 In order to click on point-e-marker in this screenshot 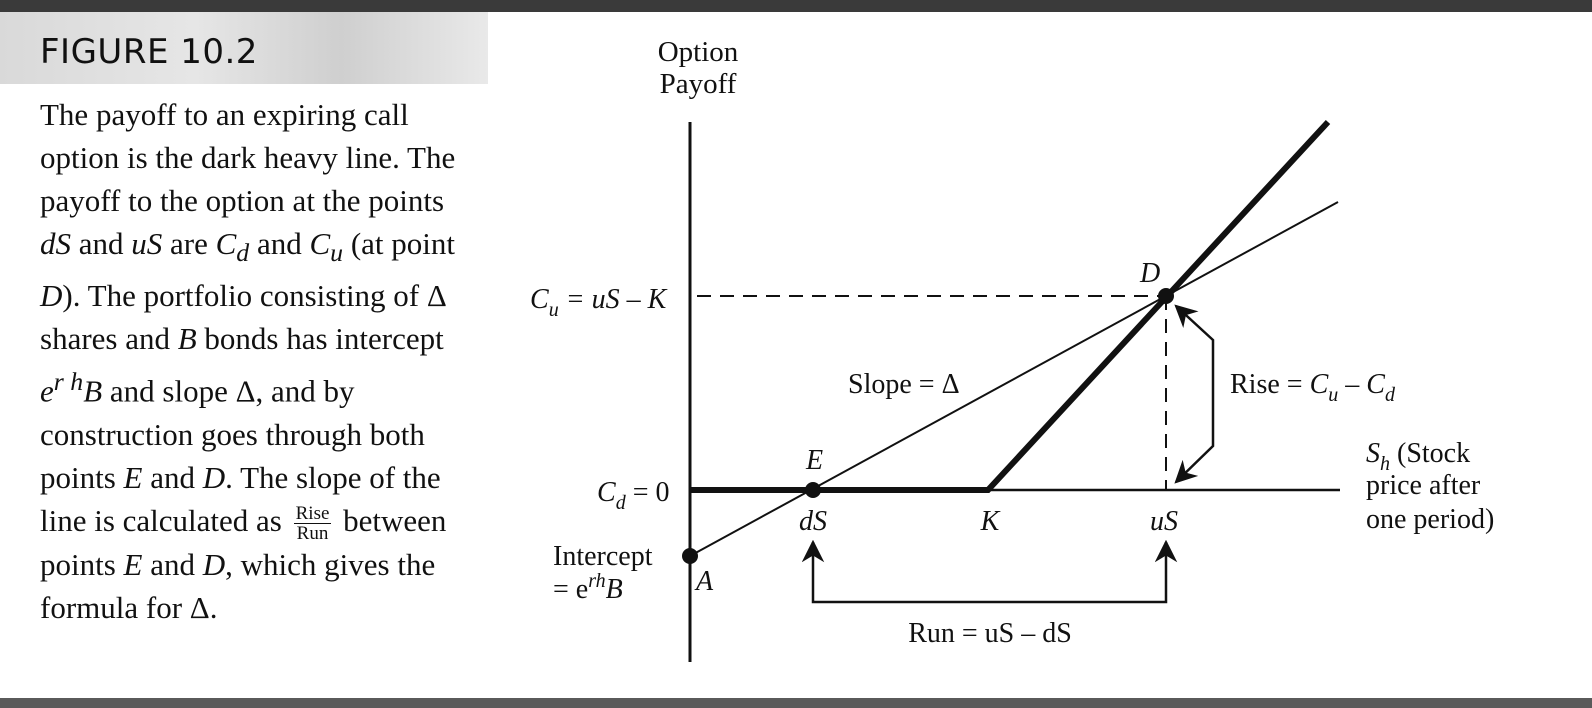, I will do `click(813, 490)`.